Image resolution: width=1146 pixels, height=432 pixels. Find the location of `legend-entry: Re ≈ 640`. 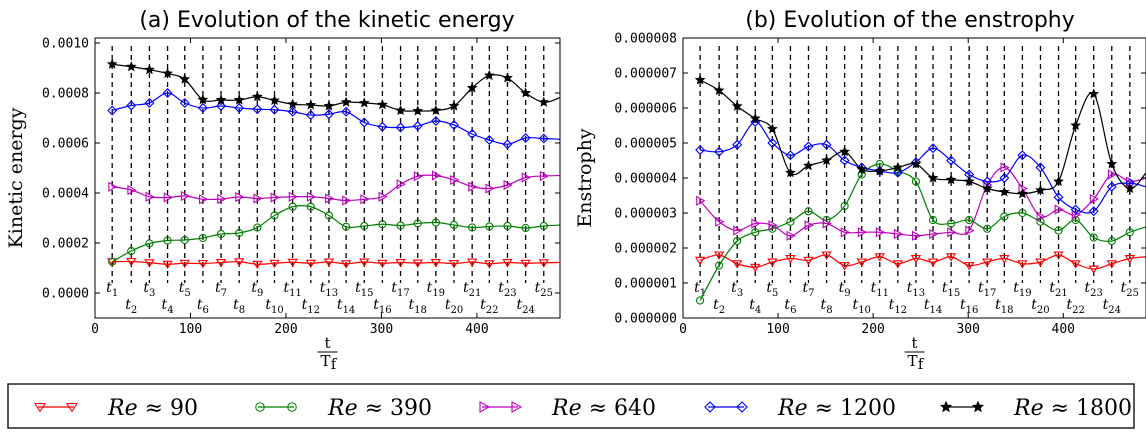

legend-entry: Re ≈ 640 is located at coordinates (567, 408).